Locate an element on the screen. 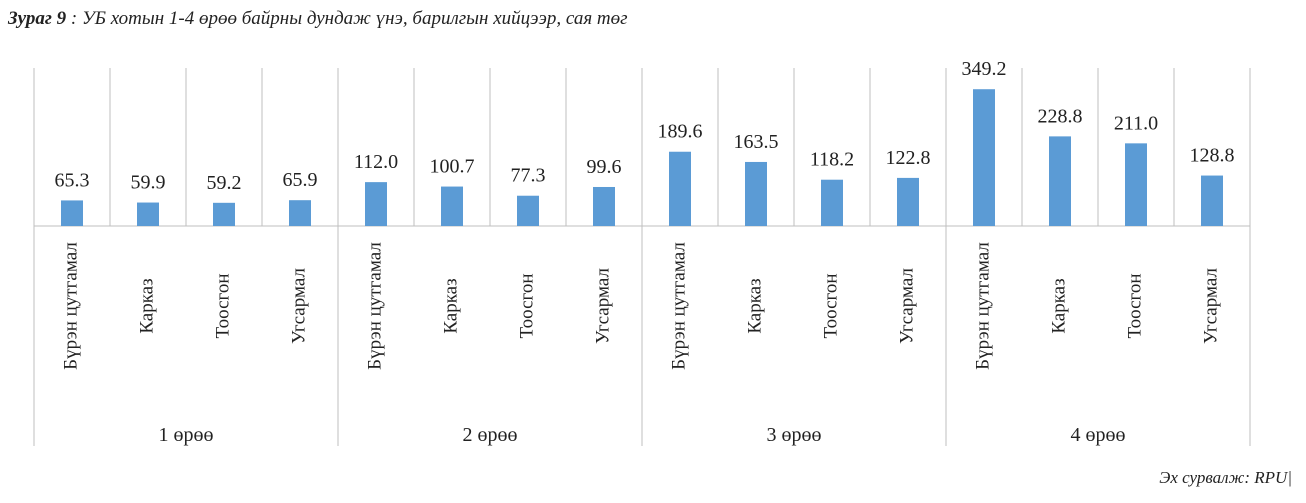  data-label: 65.3 is located at coordinates (72, 180).